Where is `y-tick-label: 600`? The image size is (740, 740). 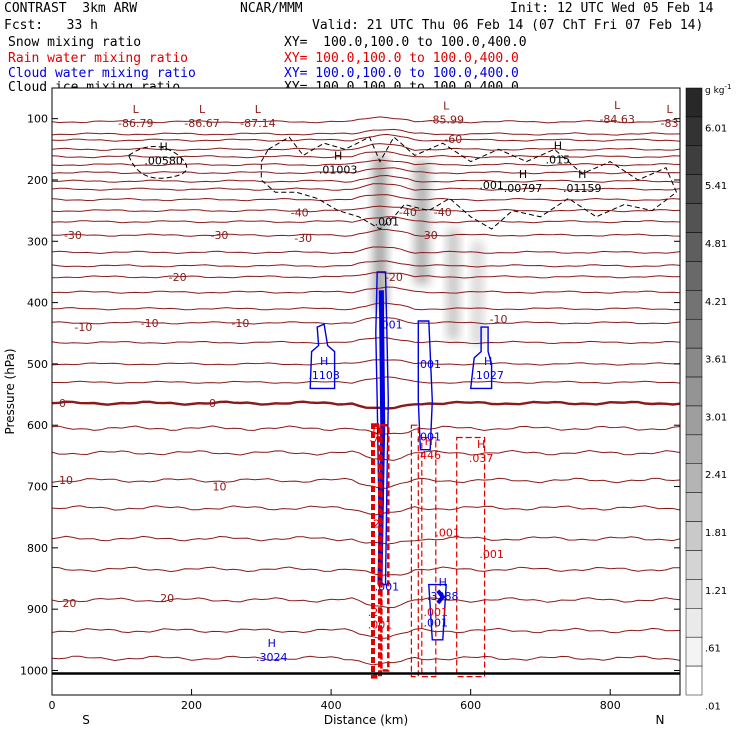 y-tick-label: 600 is located at coordinates (37, 425).